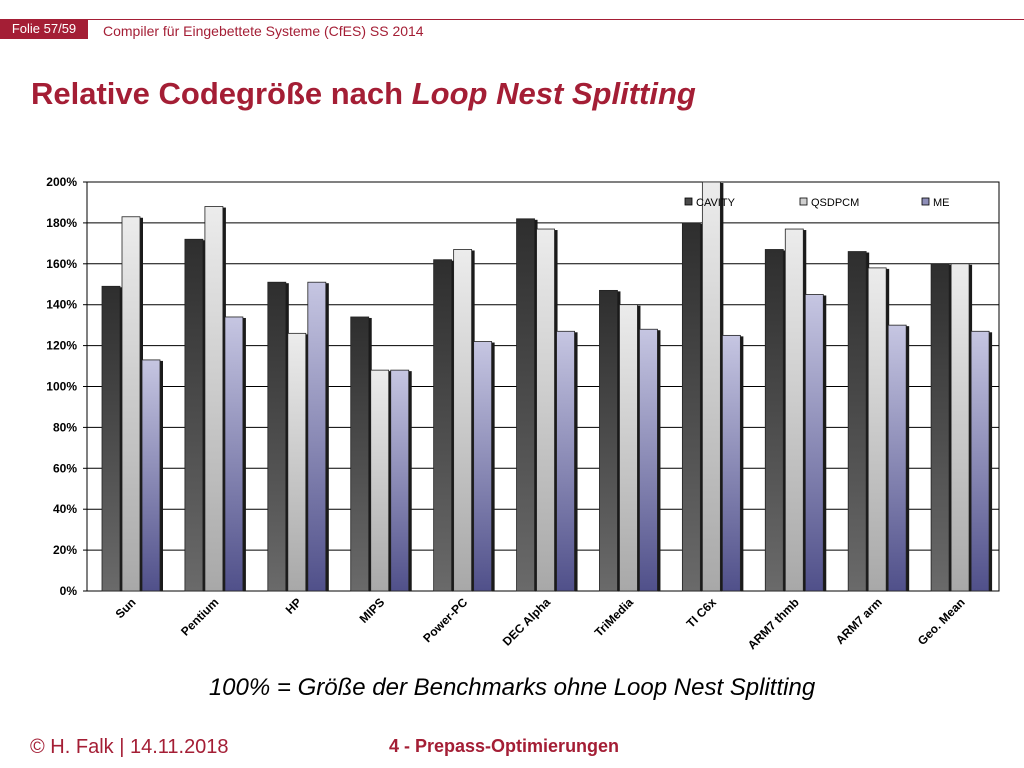 This screenshot has width=1024, height=768. What do you see at coordinates (129, 747) in the screenshot?
I see `footer-author-date: © H. Falk | 14.11.2018` at bounding box center [129, 747].